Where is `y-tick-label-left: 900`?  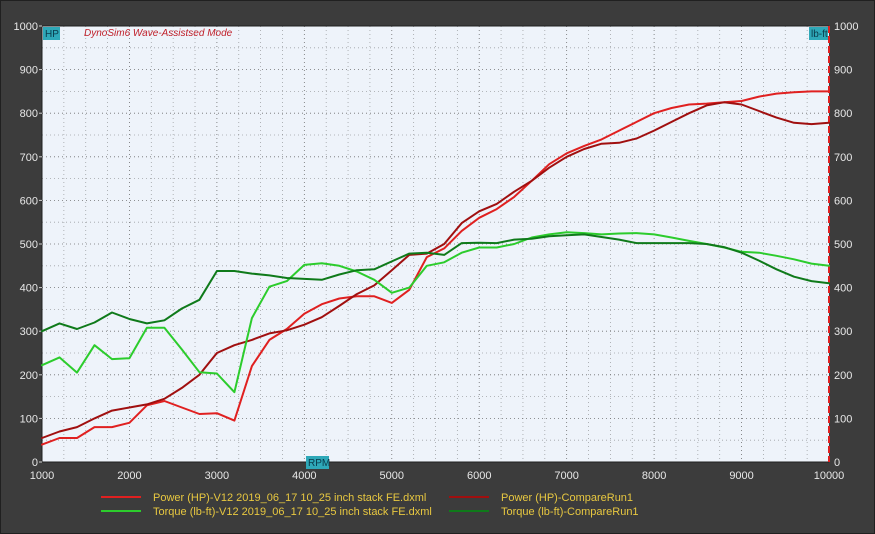
y-tick-label-left: 900 is located at coordinates (29, 71).